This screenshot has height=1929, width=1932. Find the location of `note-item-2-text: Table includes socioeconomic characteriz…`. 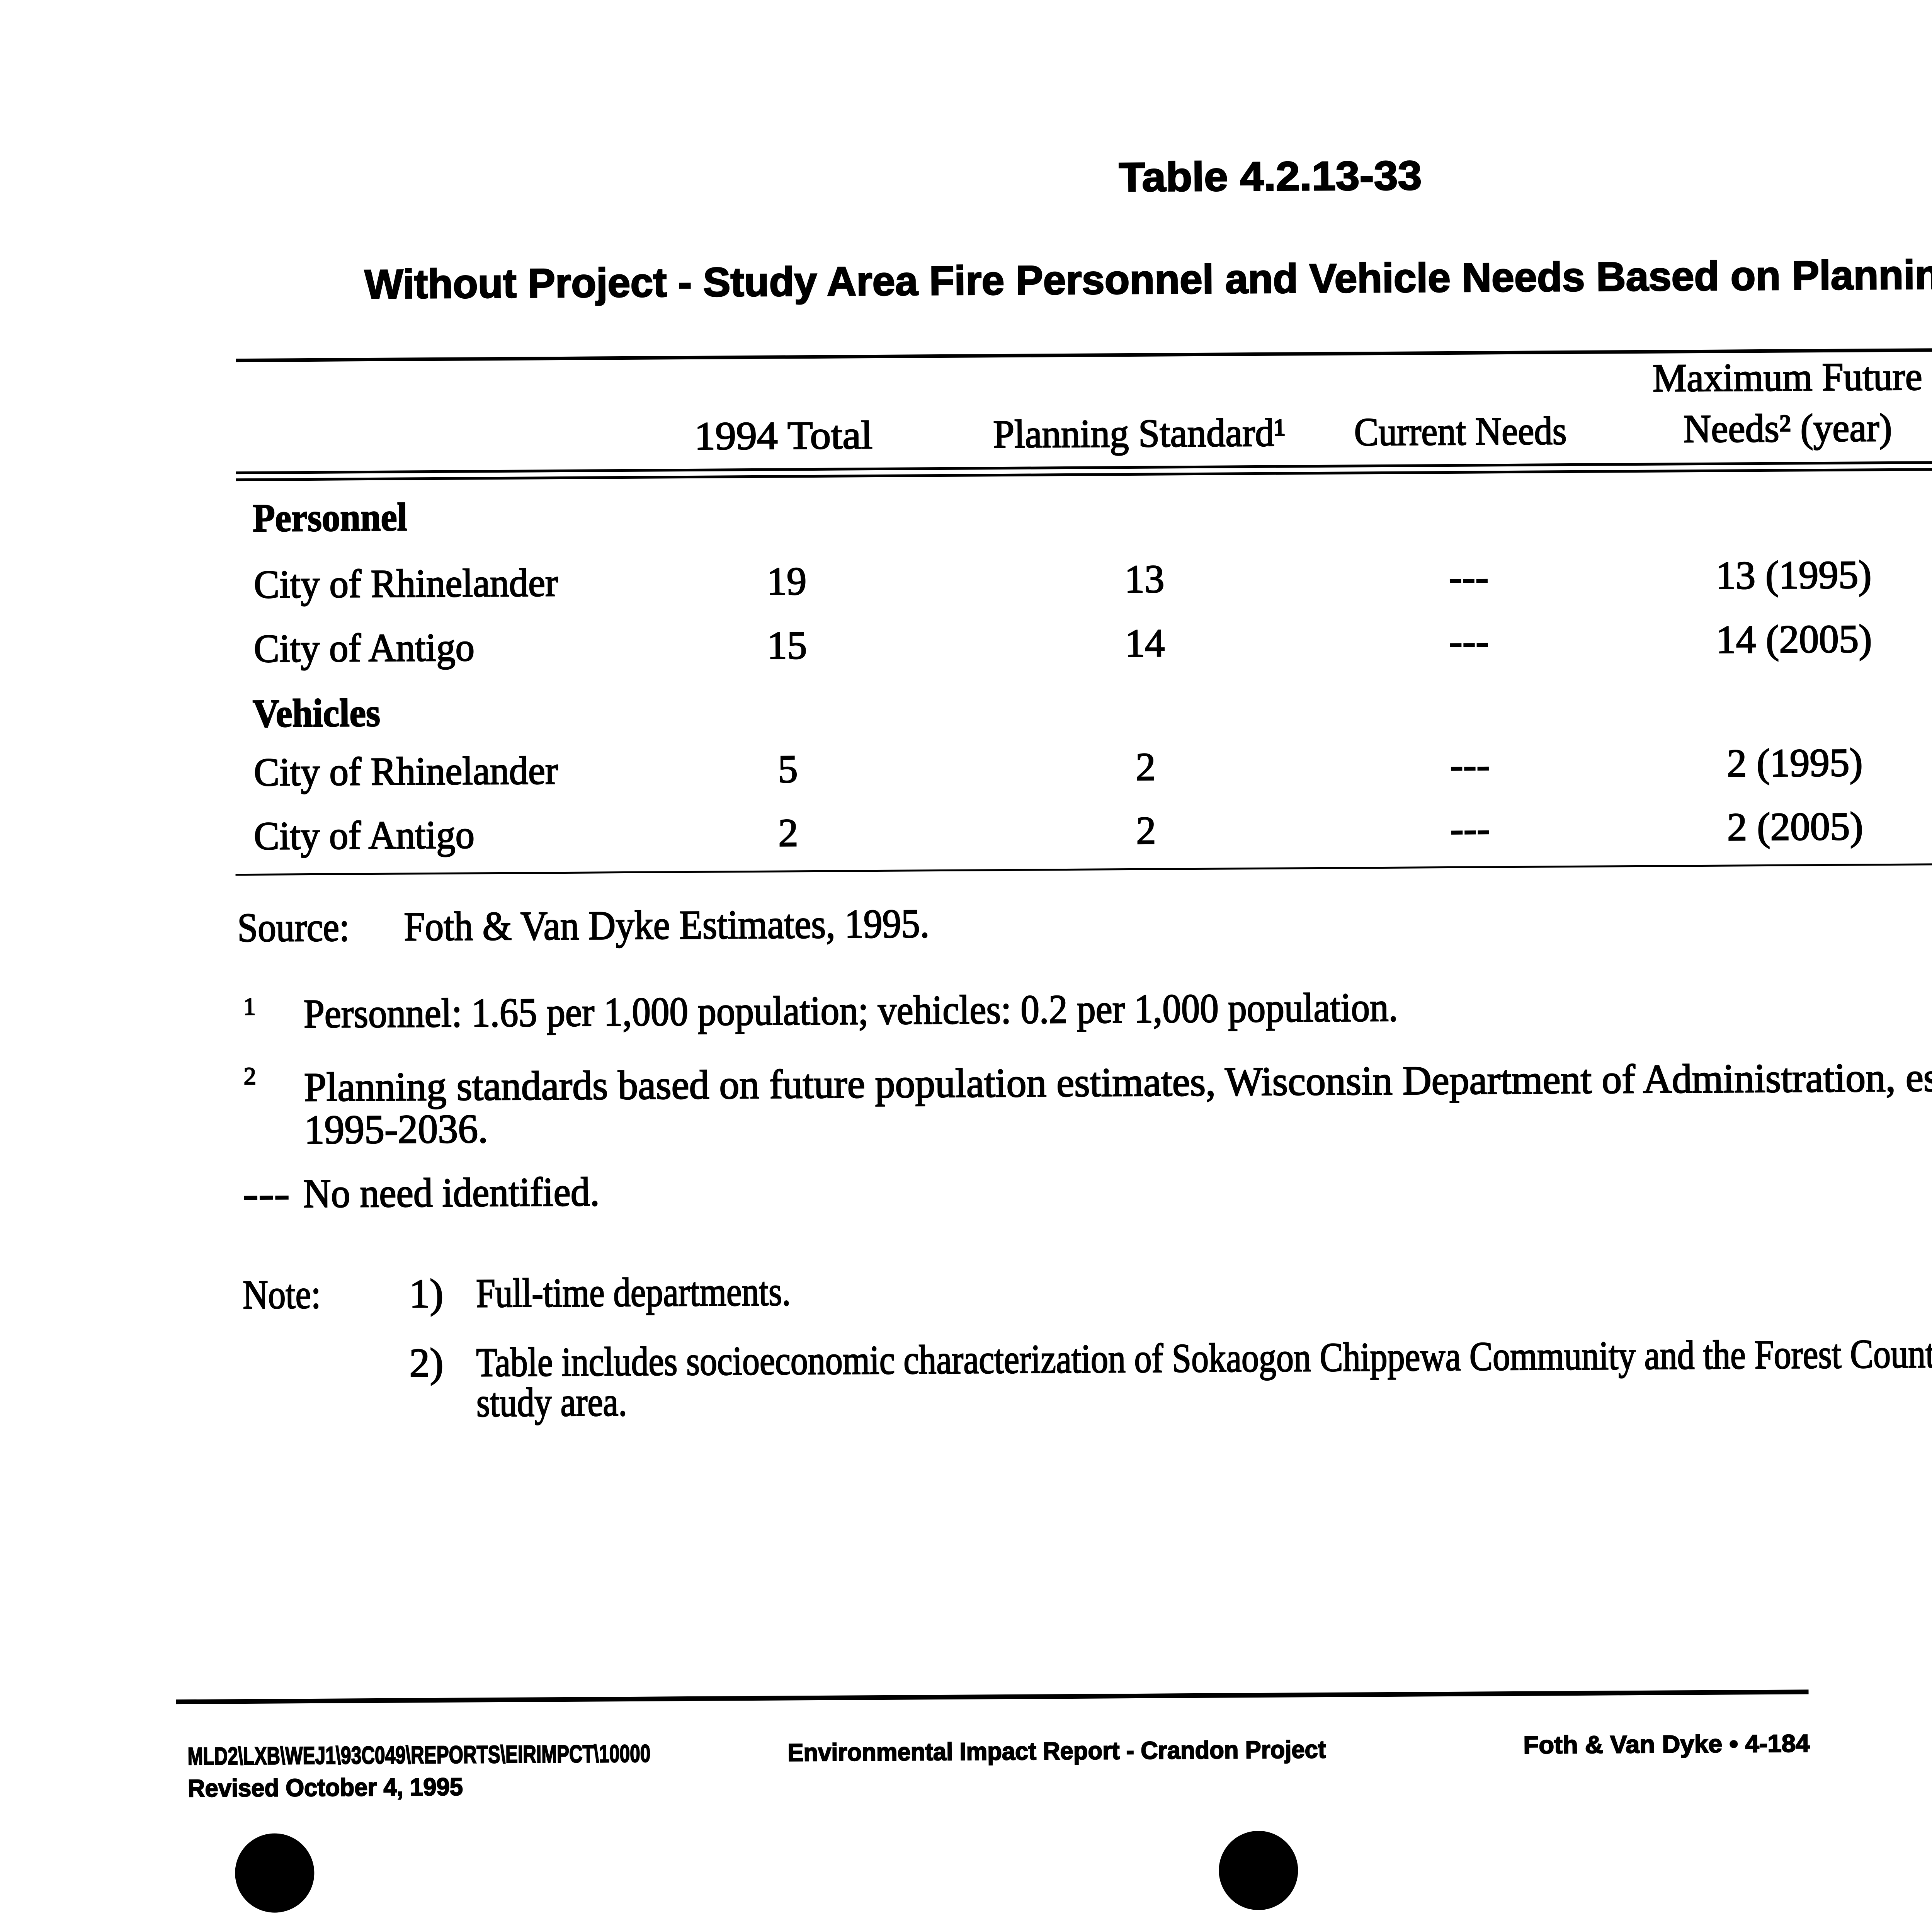

note-item-2-text: Table includes socioeconomic characteriz… is located at coordinates (1204, 1378).